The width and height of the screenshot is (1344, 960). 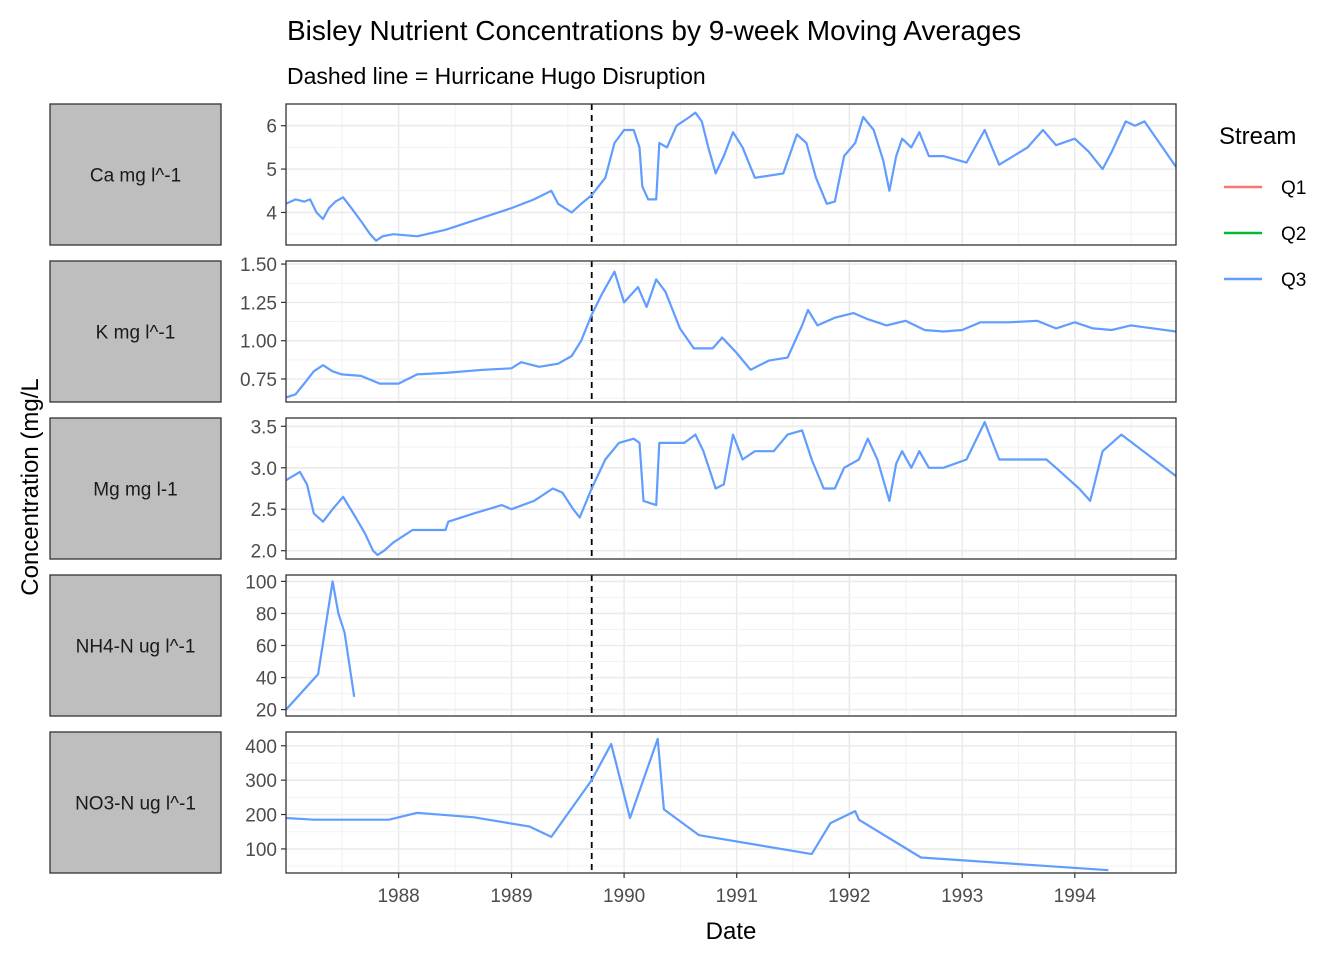 What do you see at coordinates (261, 781) in the screenshot?
I see `y-tick-label: 300` at bounding box center [261, 781].